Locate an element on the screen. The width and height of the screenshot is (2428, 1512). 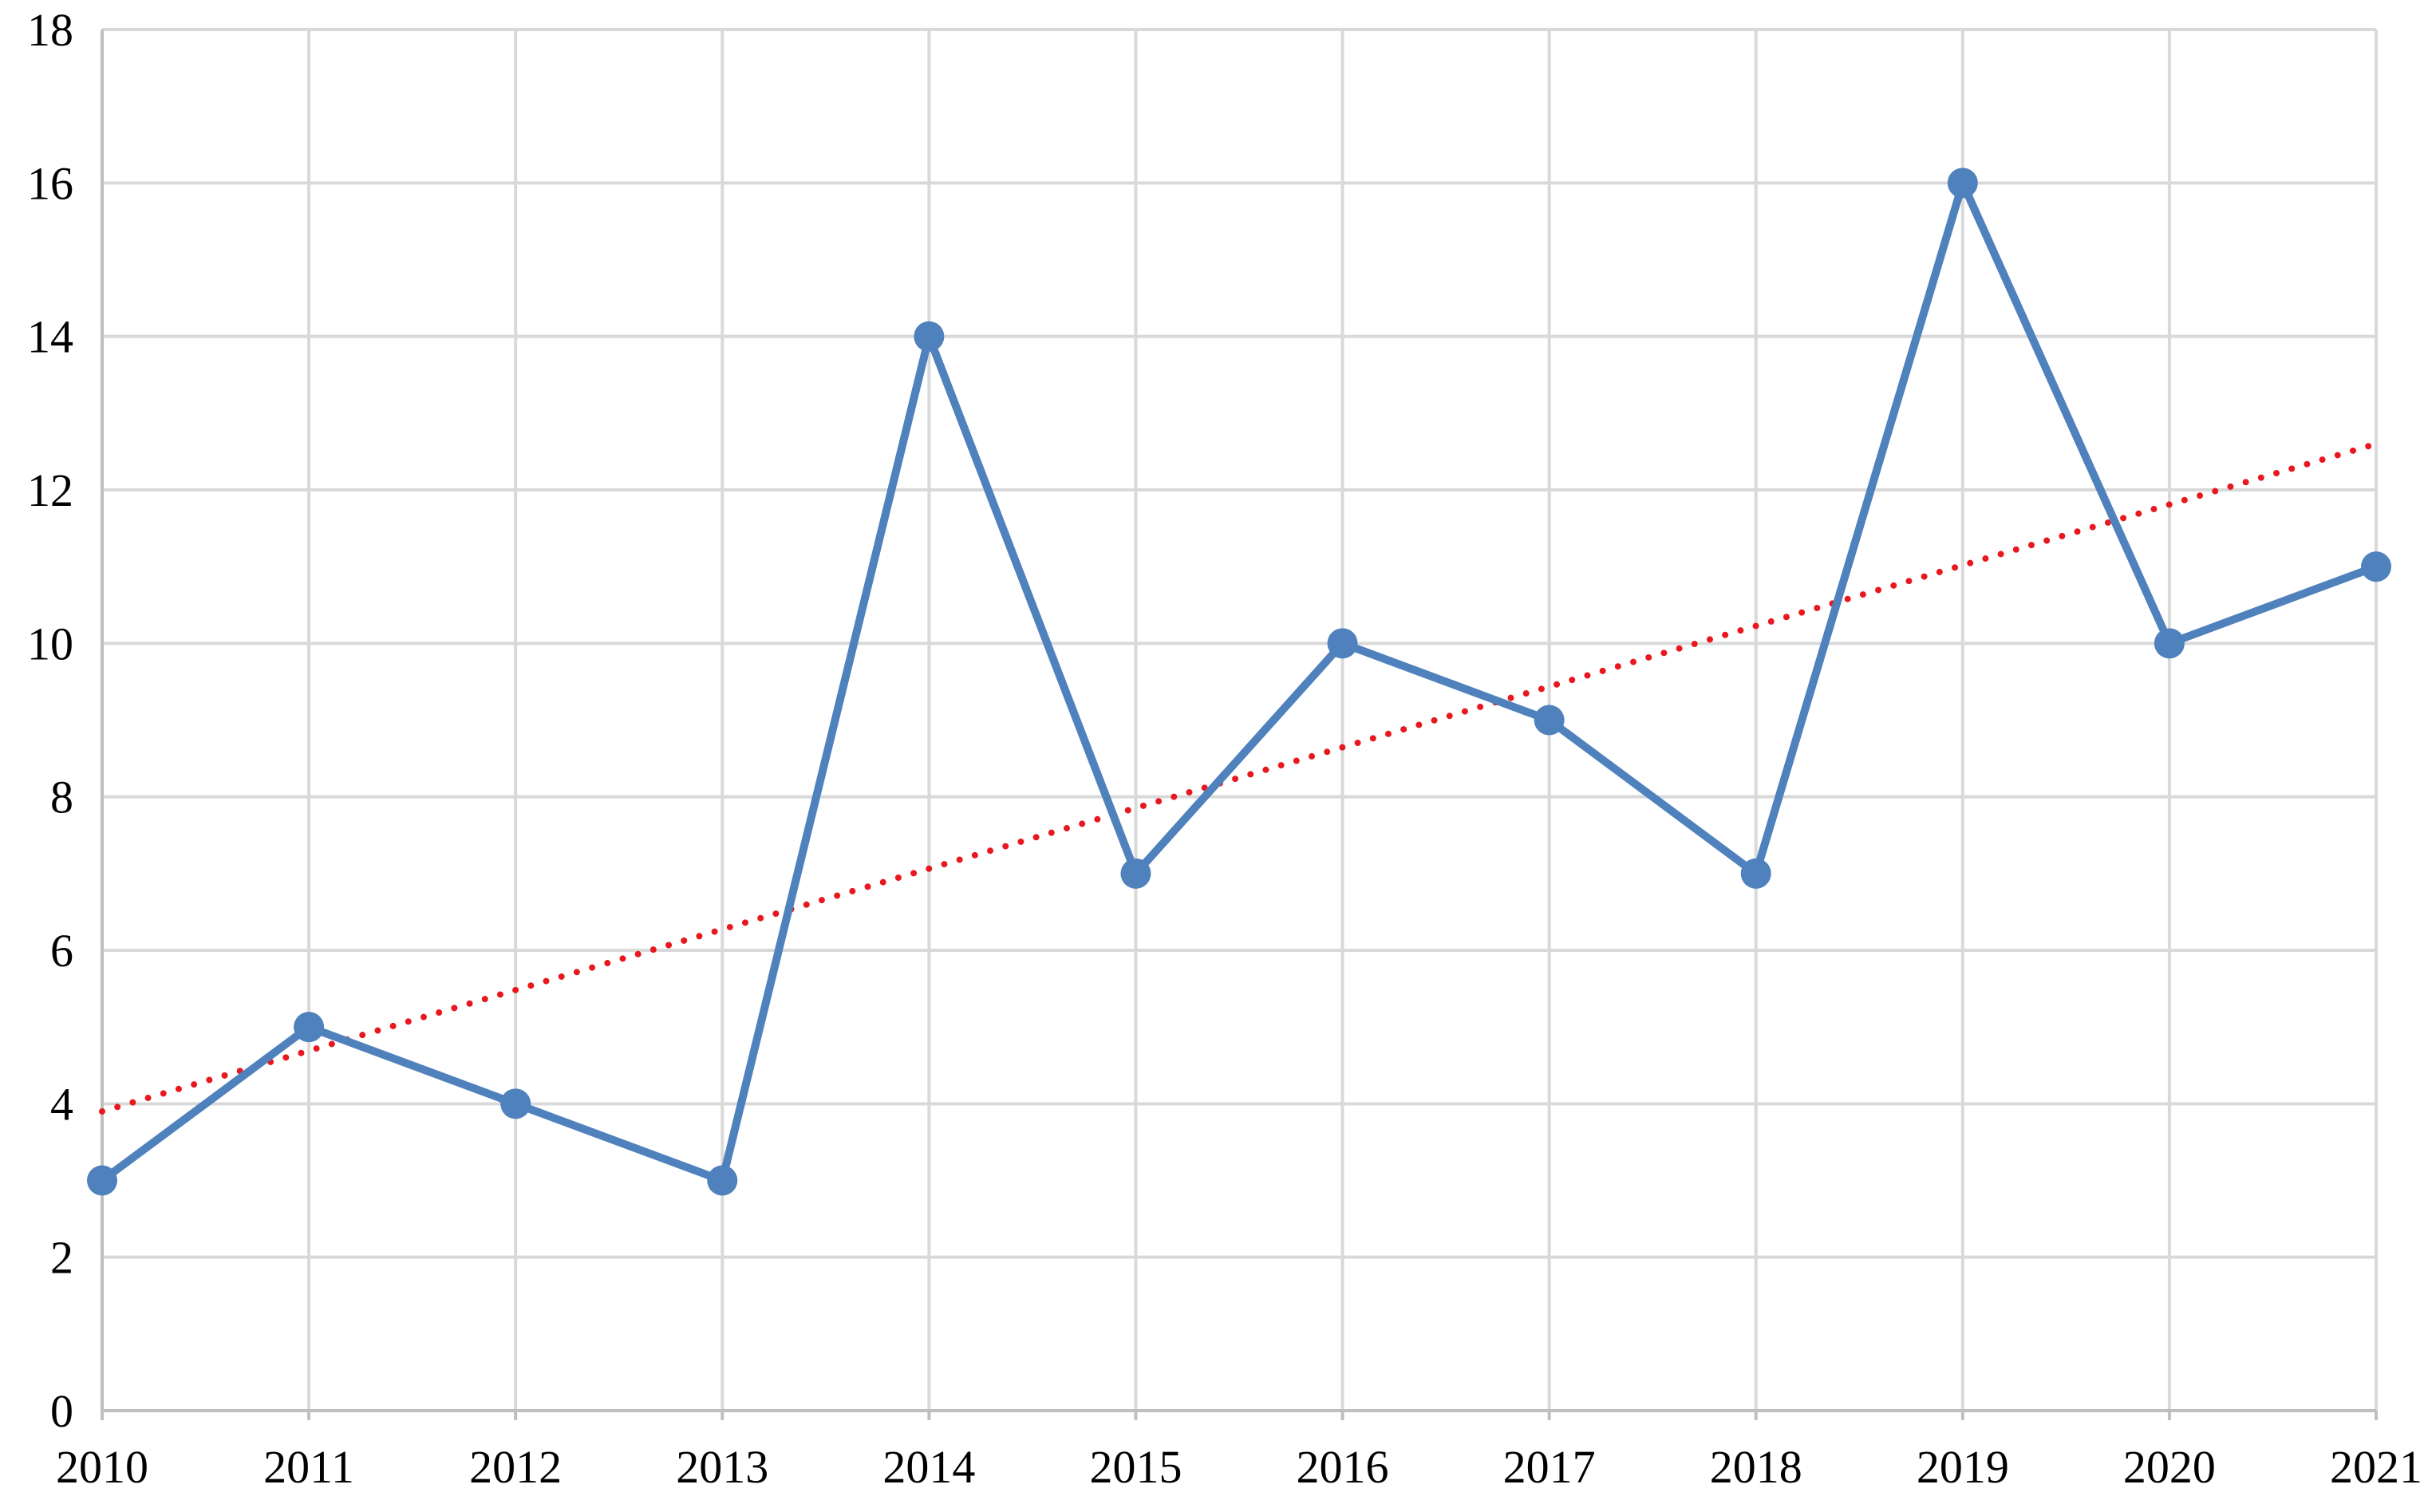
data-point-2016 is located at coordinates (1342, 643).